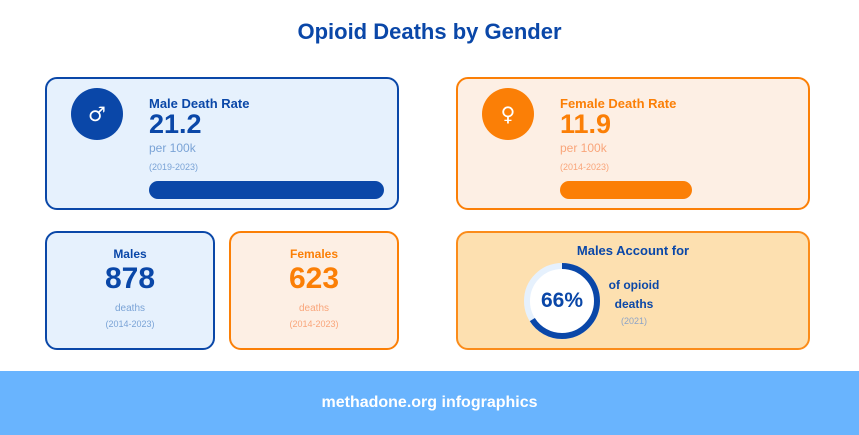 Image resolution: width=859 pixels, height=435 pixels. I want to click on females-count: 623, so click(314, 278).